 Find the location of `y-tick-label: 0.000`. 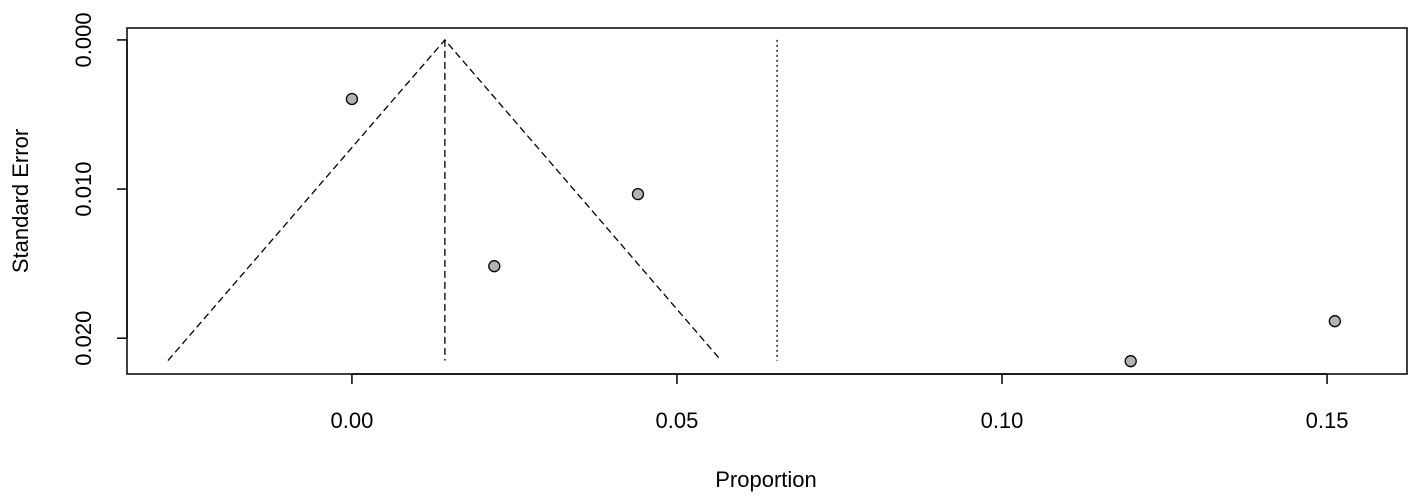

y-tick-label: 0.000 is located at coordinates (83, 39).